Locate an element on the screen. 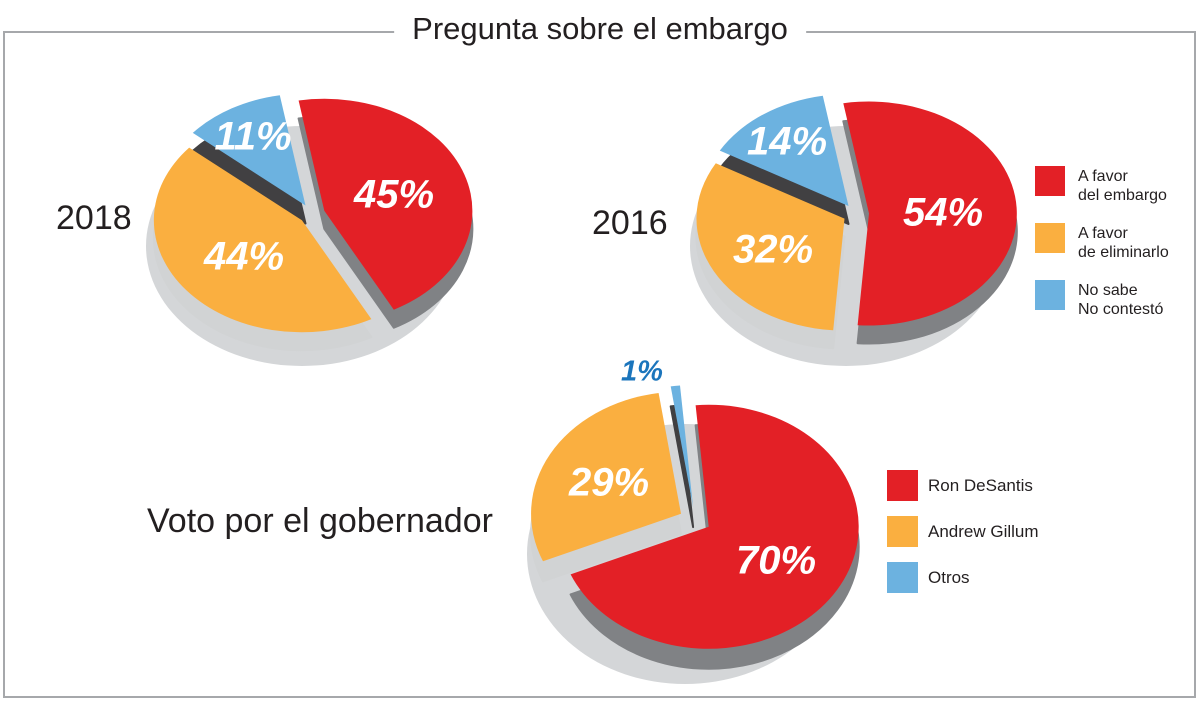 The width and height of the screenshot is (1200, 704). pie-label-2016: 2016 is located at coordinates (630, 223).